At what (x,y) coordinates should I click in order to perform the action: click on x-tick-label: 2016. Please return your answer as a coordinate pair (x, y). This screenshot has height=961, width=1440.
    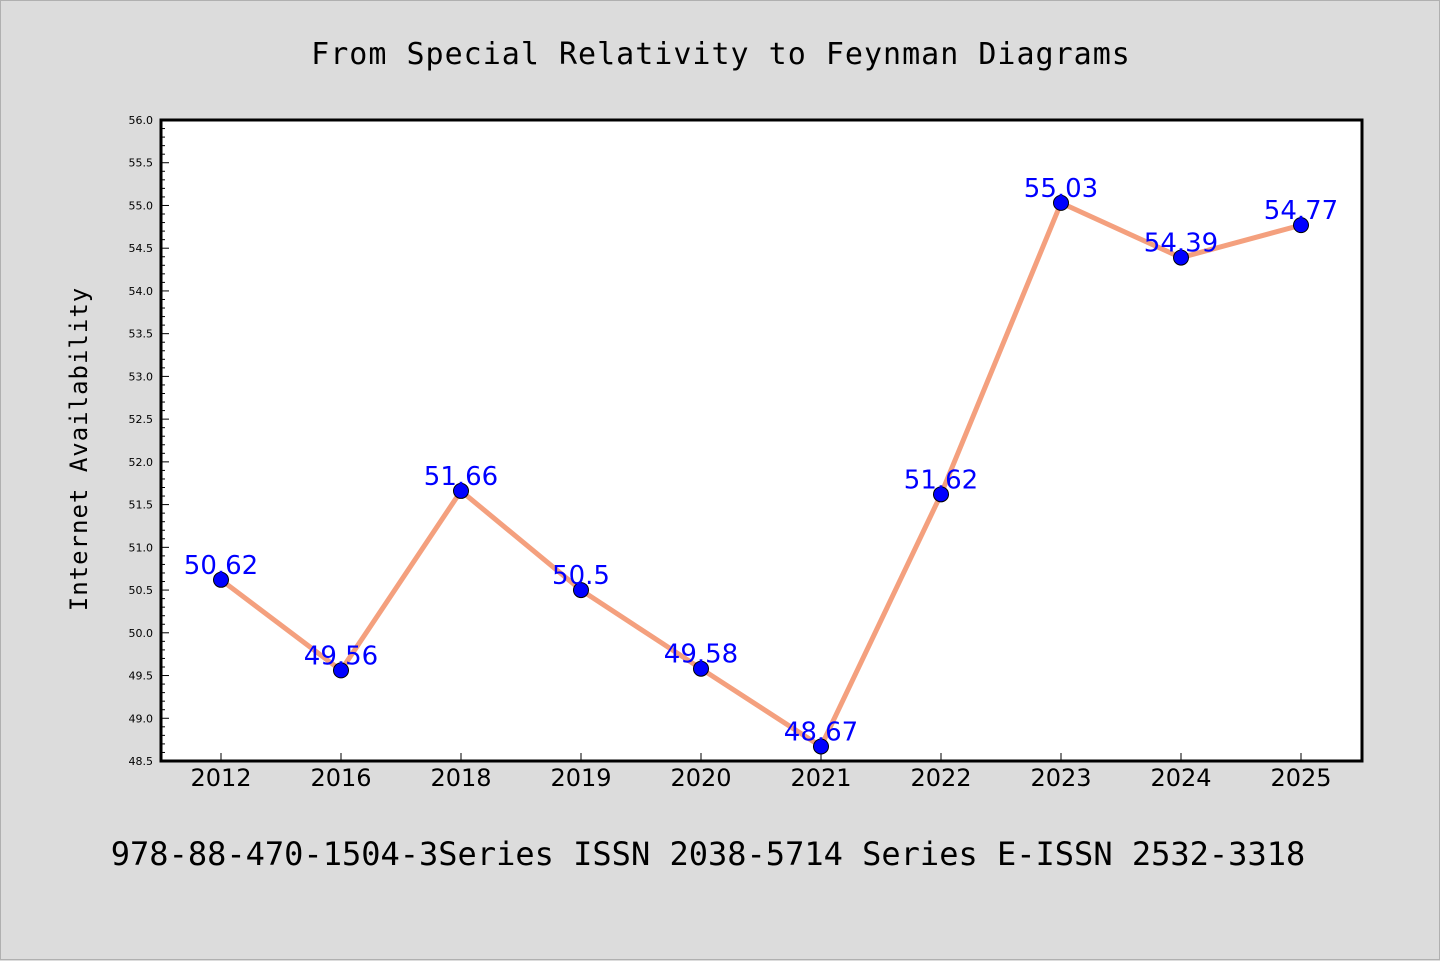
    Looking at the image, I should click on (340, 778).